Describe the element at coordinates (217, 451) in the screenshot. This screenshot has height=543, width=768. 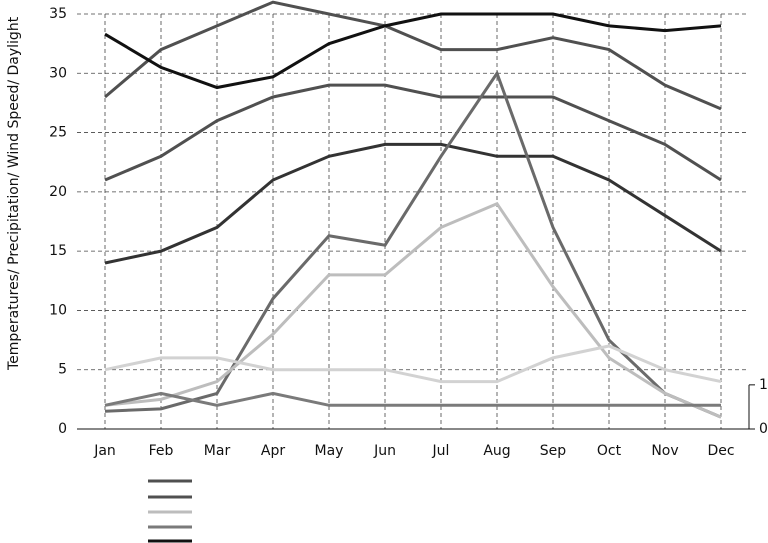
I see `x-tick-label: Mar` at that location.